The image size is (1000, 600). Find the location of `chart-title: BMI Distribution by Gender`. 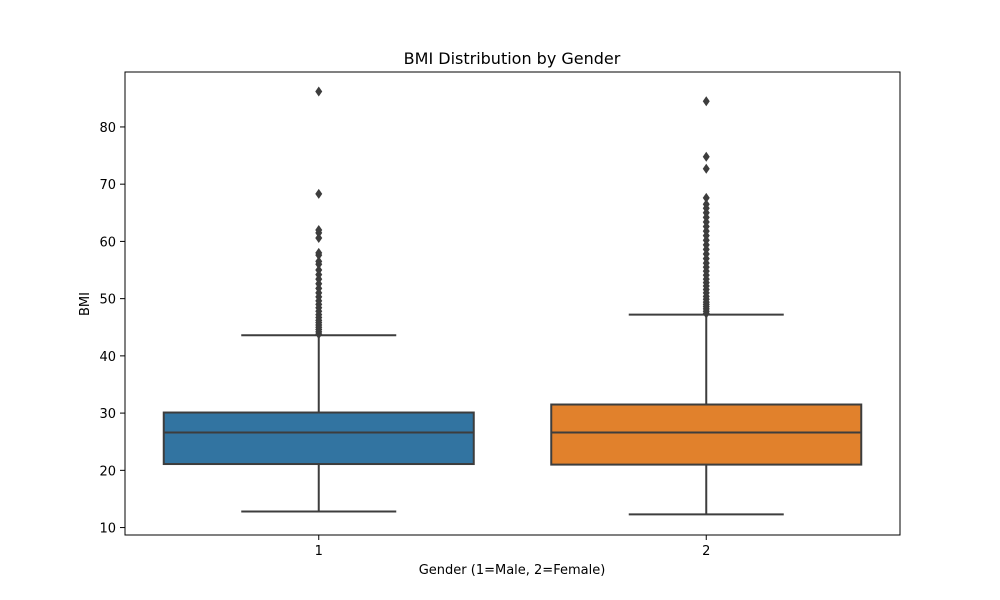

chart-title: BMI Distribution by Gender is located at coordinates (512, 58).